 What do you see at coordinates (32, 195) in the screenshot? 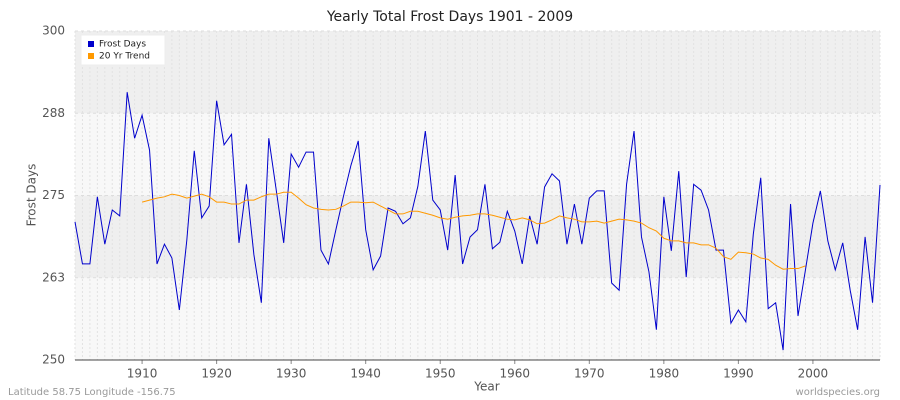
I see `y-axis-label: Frost Days` at bounding box center [32, 195].